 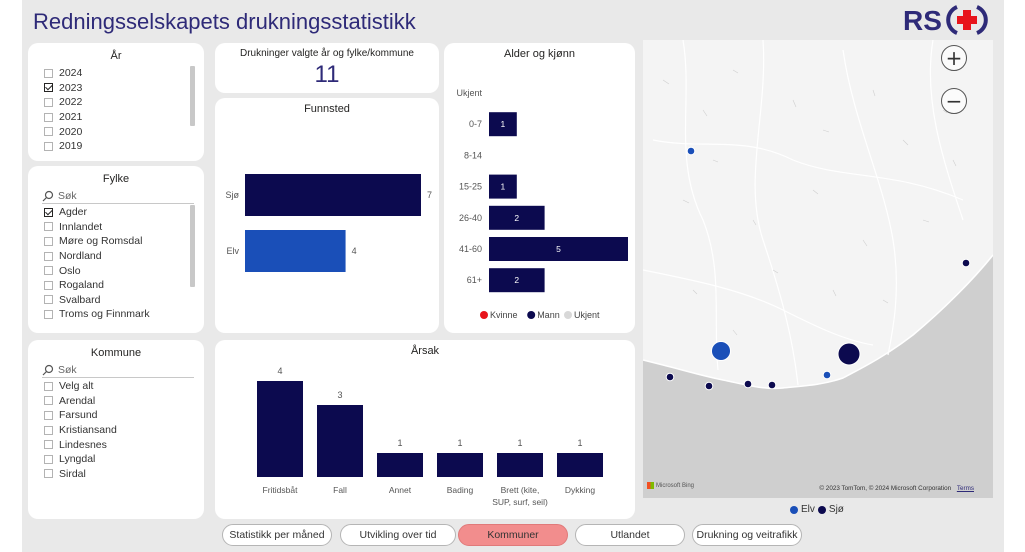 I want to click on legend-label-ukjent: Ukjent, so click(x=587, y=315).